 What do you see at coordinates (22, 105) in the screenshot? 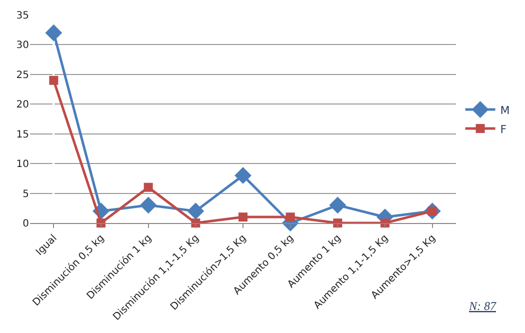
I see `y-tick-label: 20` at bounding box center [22, 105].